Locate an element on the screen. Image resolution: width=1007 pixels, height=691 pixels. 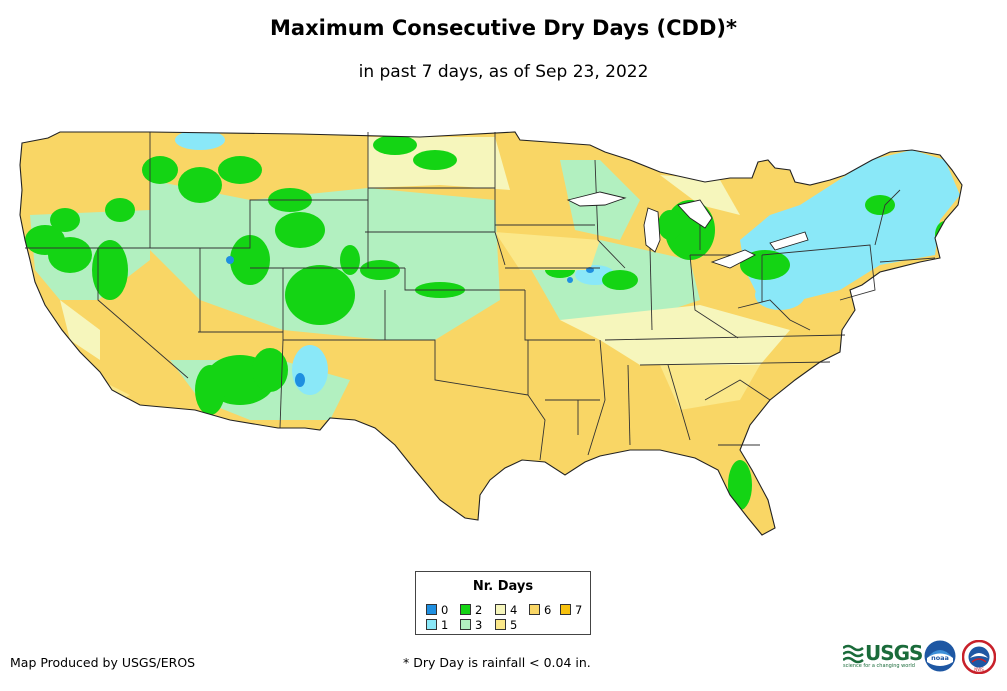
legend-label: 0 is located at coordinates (445, 610).